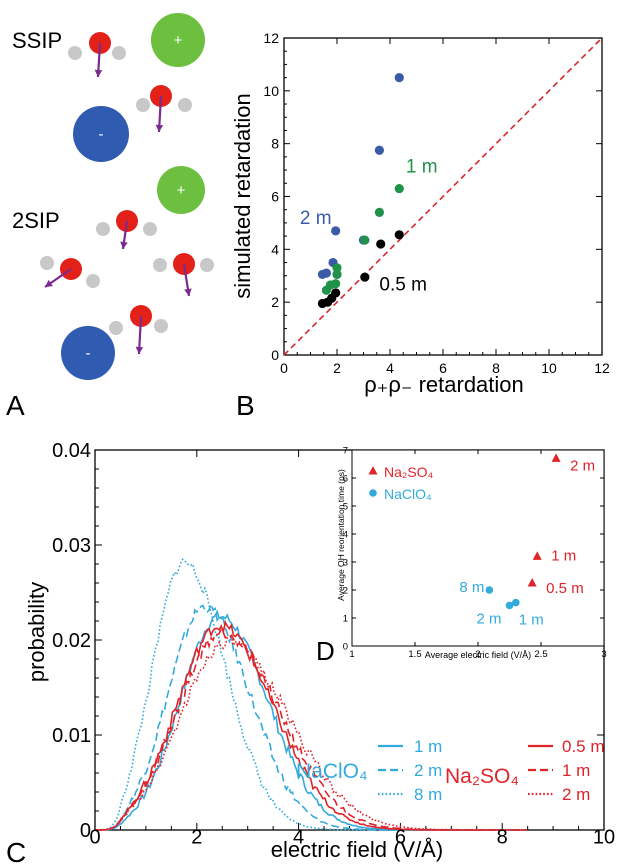 Image resolution: width=622 pixels, height=866 pixels. I want to click on panel-d-x-tick-label: 1, so click(351, 654).